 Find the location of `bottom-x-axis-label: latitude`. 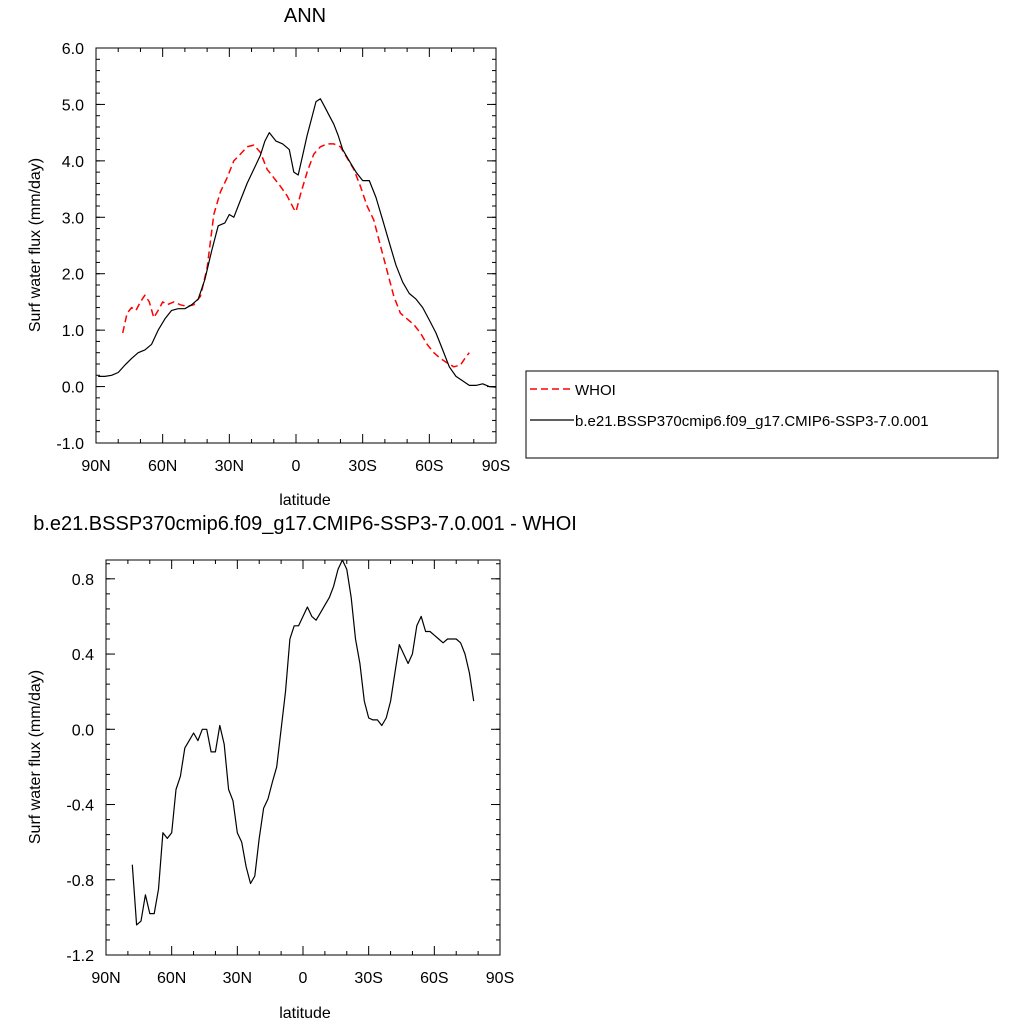

bottom-x-axis-label: latitude is located at coordinates (305, 1013).